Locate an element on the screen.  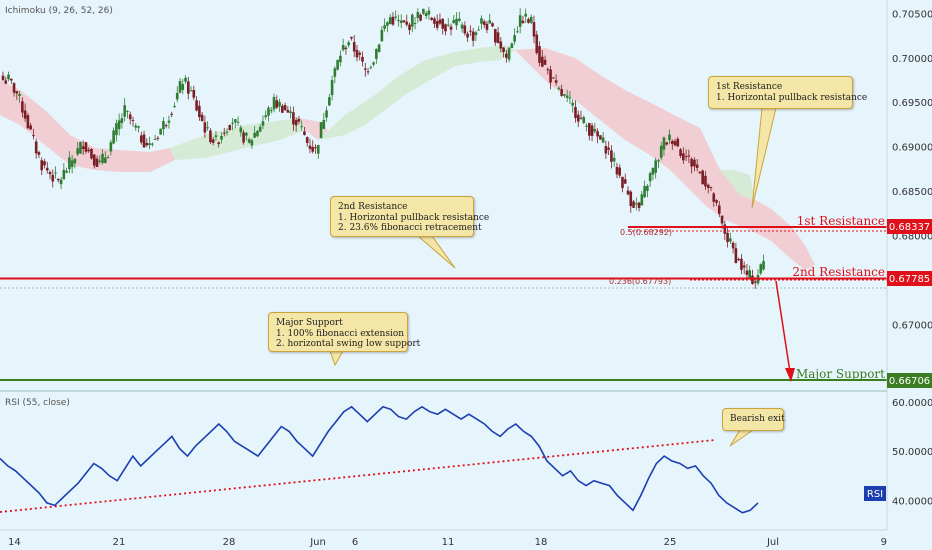
rsi-axis: 60.0000 50.0000 40.0000 is located at coordinates (912, 453).